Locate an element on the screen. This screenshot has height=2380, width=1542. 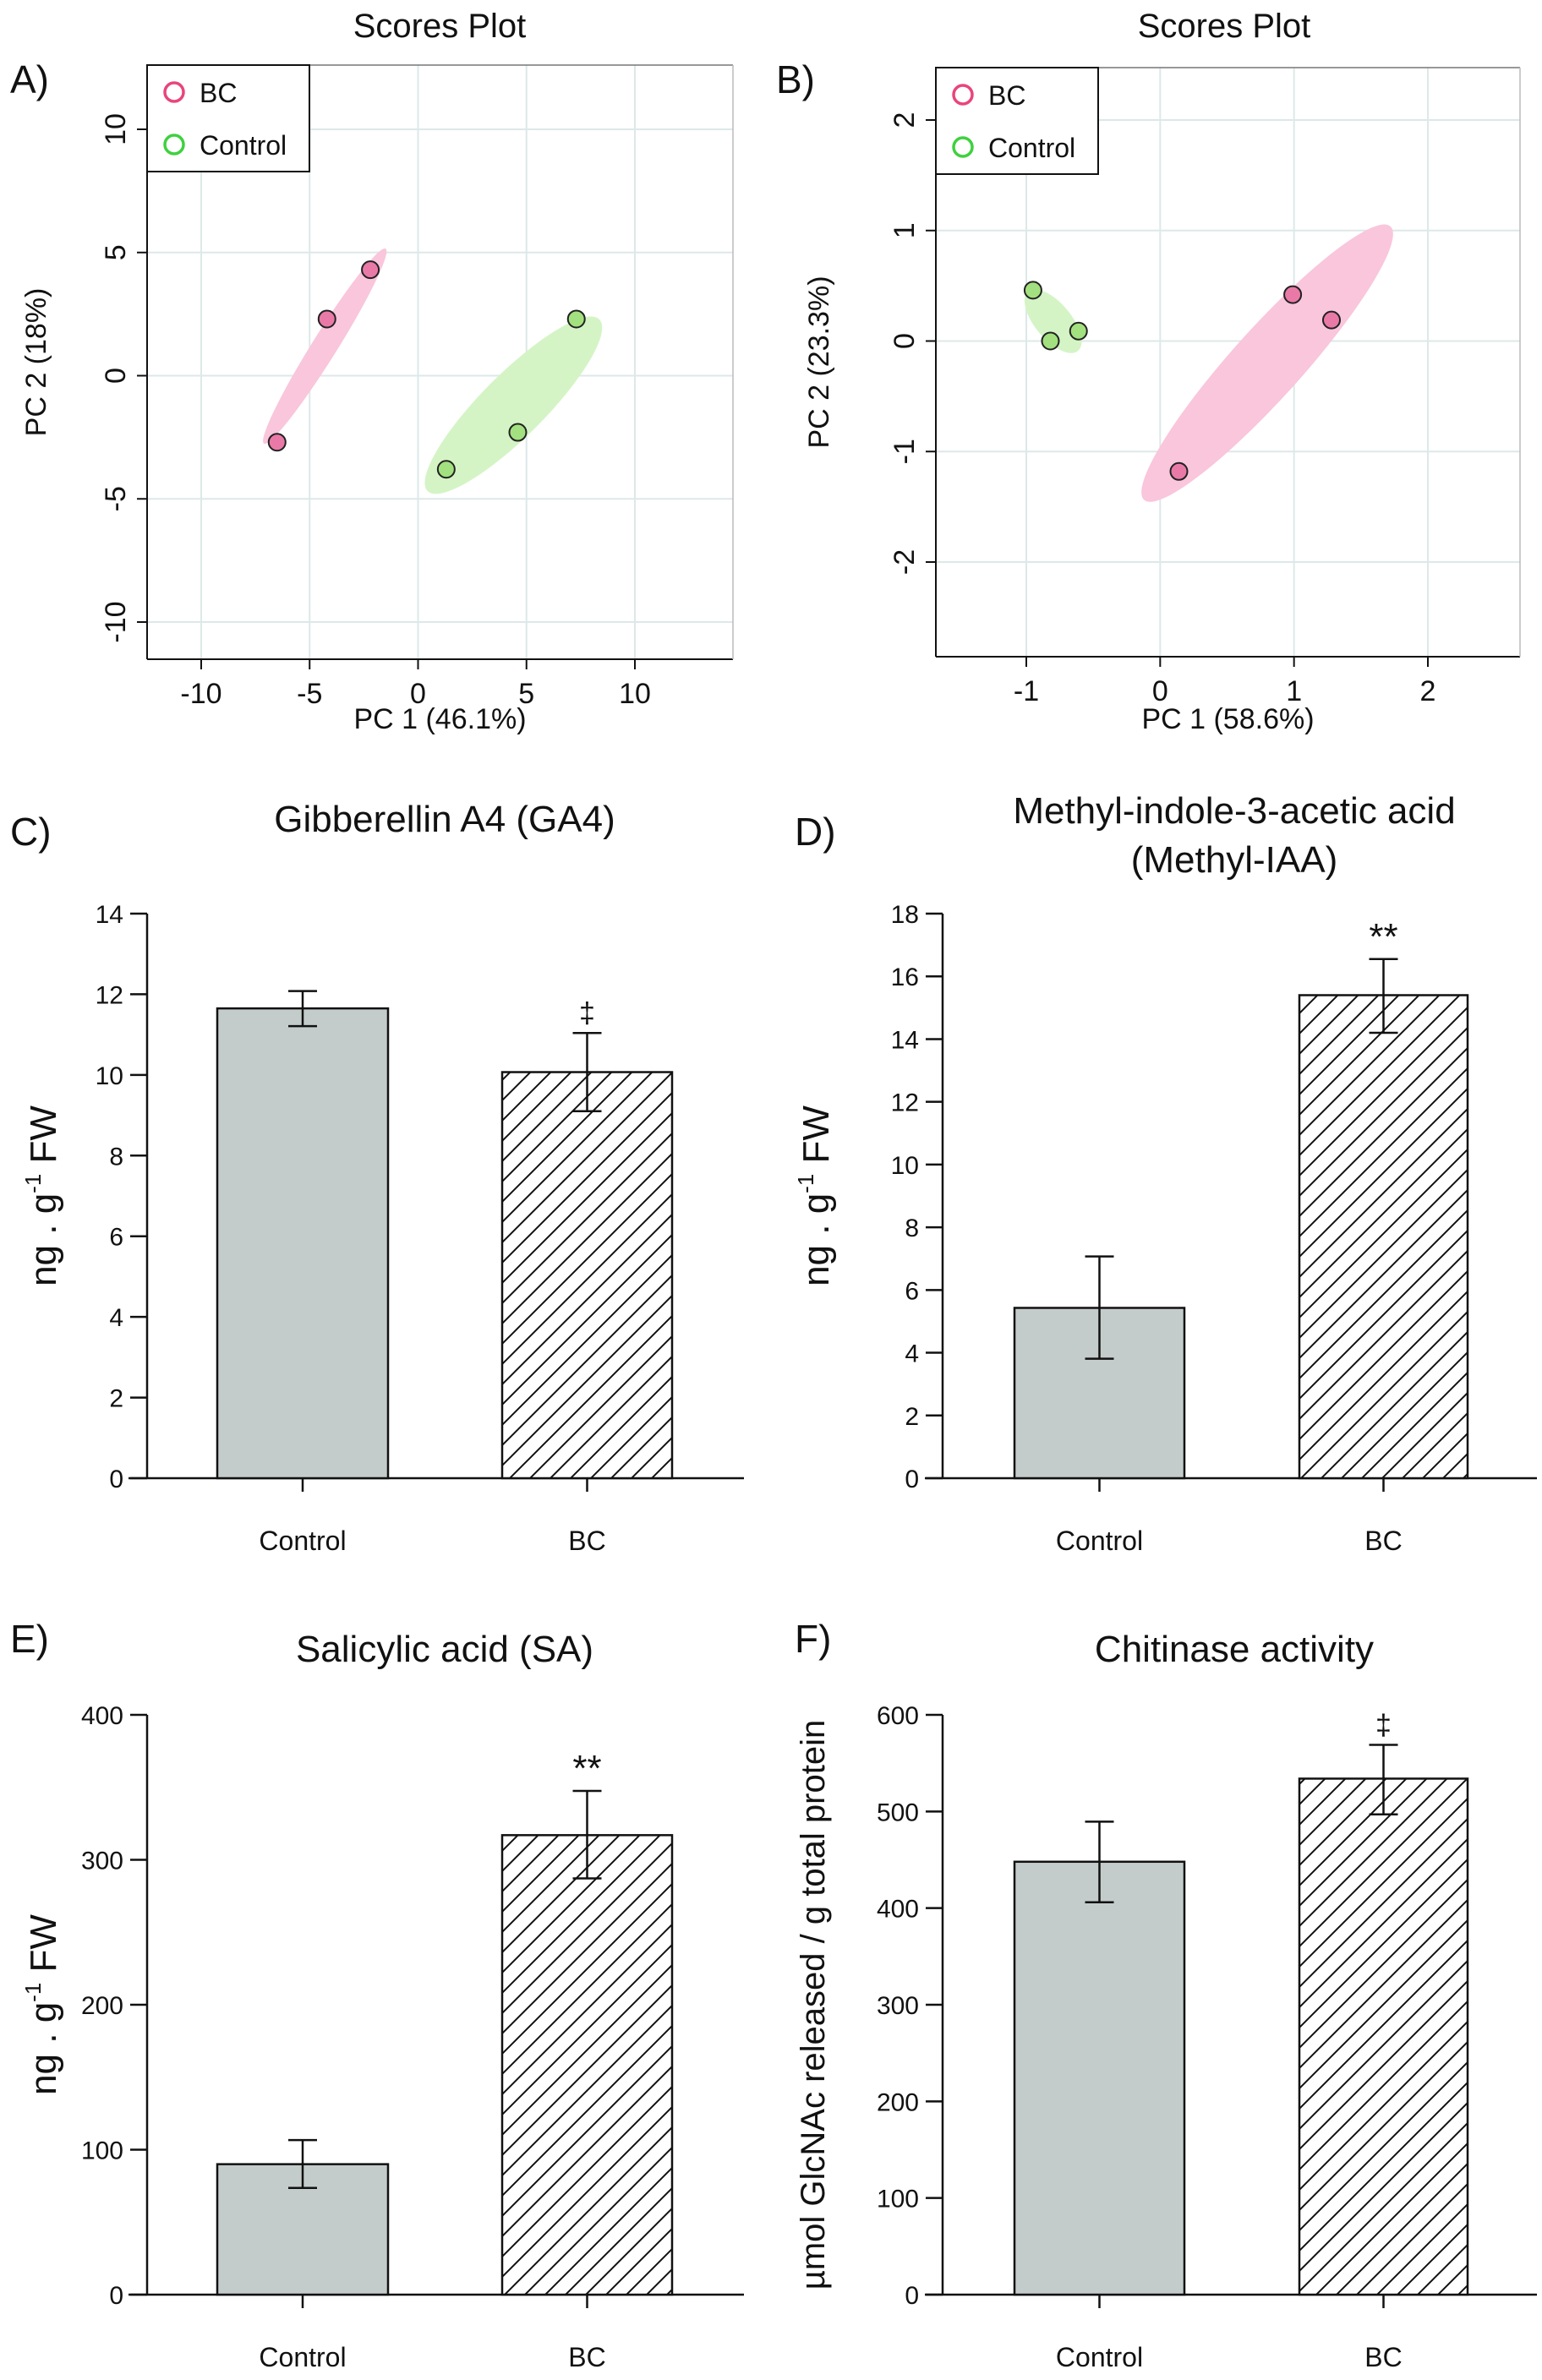
x-axis-label: PC 1 (58.6%) is located at coordinates (1227, 719).